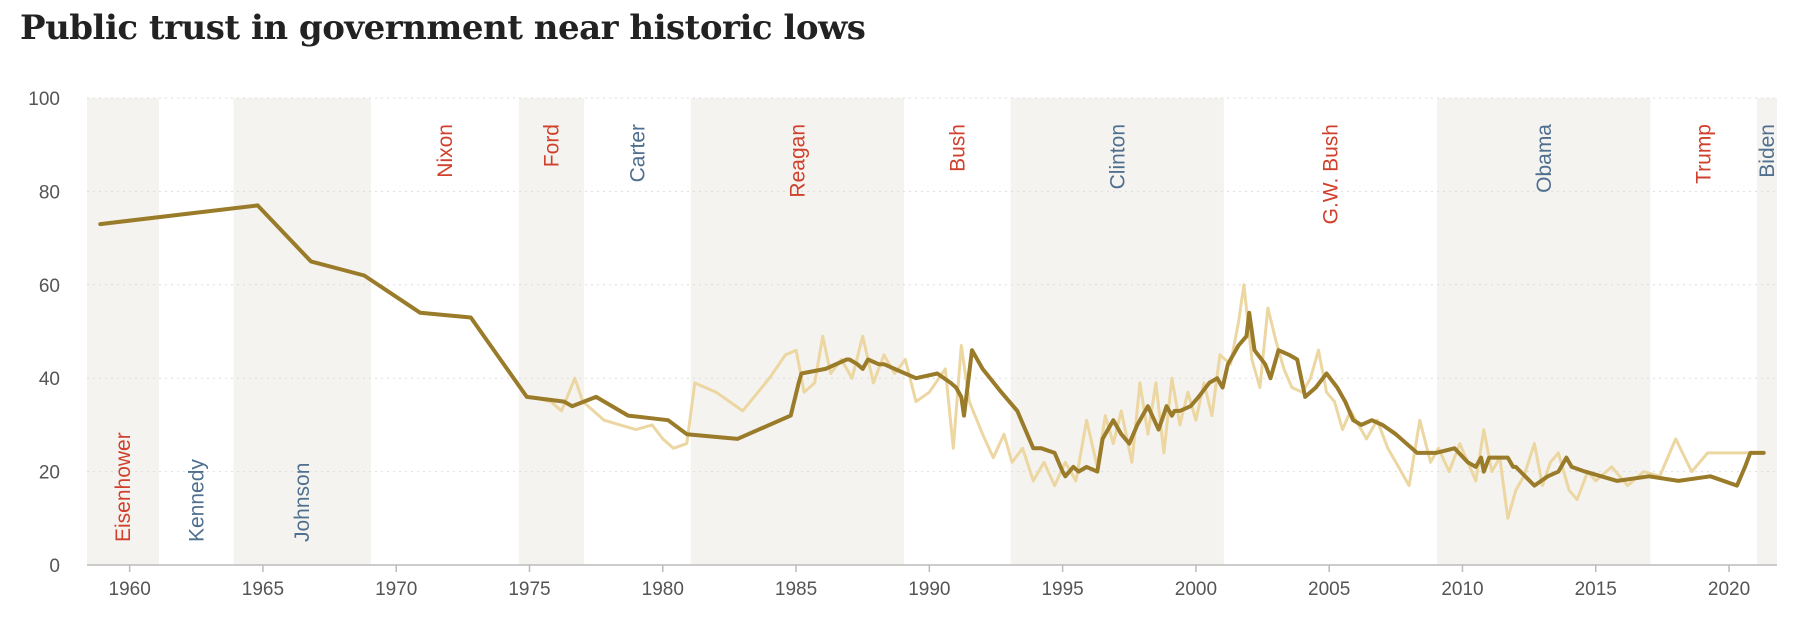  I want to click on president-label-carter: Carter, so click(637, 153).